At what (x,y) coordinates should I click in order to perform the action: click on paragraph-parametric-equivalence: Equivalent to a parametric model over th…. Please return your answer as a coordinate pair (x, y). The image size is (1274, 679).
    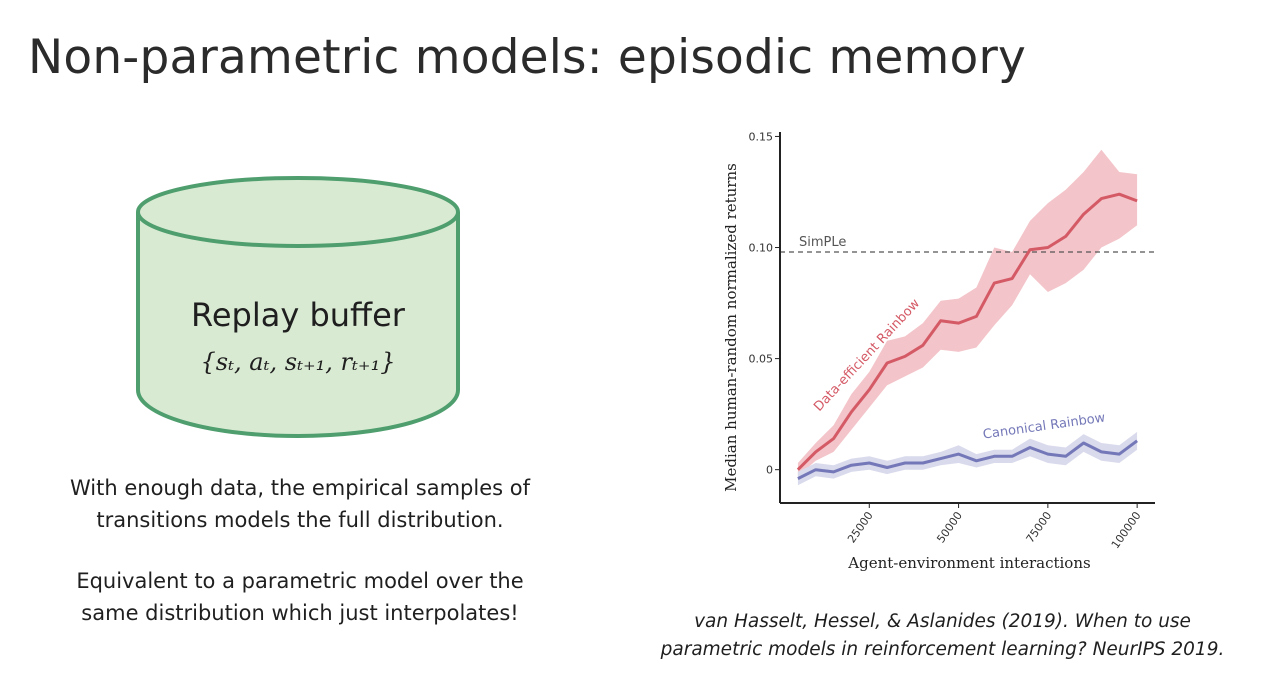
    Looking at the image, I should click on (300, 597).